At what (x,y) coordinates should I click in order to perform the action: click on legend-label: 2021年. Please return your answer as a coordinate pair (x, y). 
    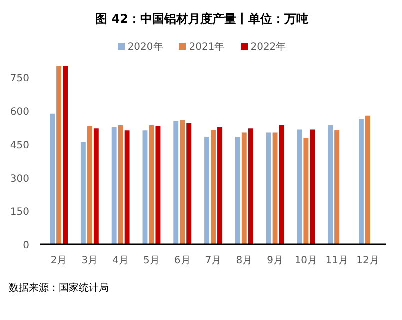
    Looking at the image, I should click on (206, 48).